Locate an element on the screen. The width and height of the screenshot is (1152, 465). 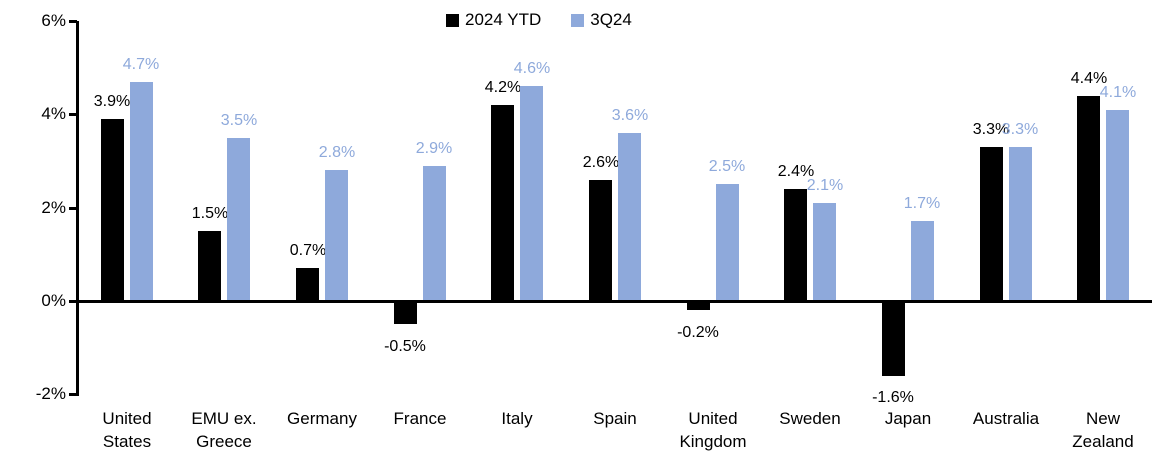
category-label-united-kingdom: United Kingdom is located at coordinates (713, 430).